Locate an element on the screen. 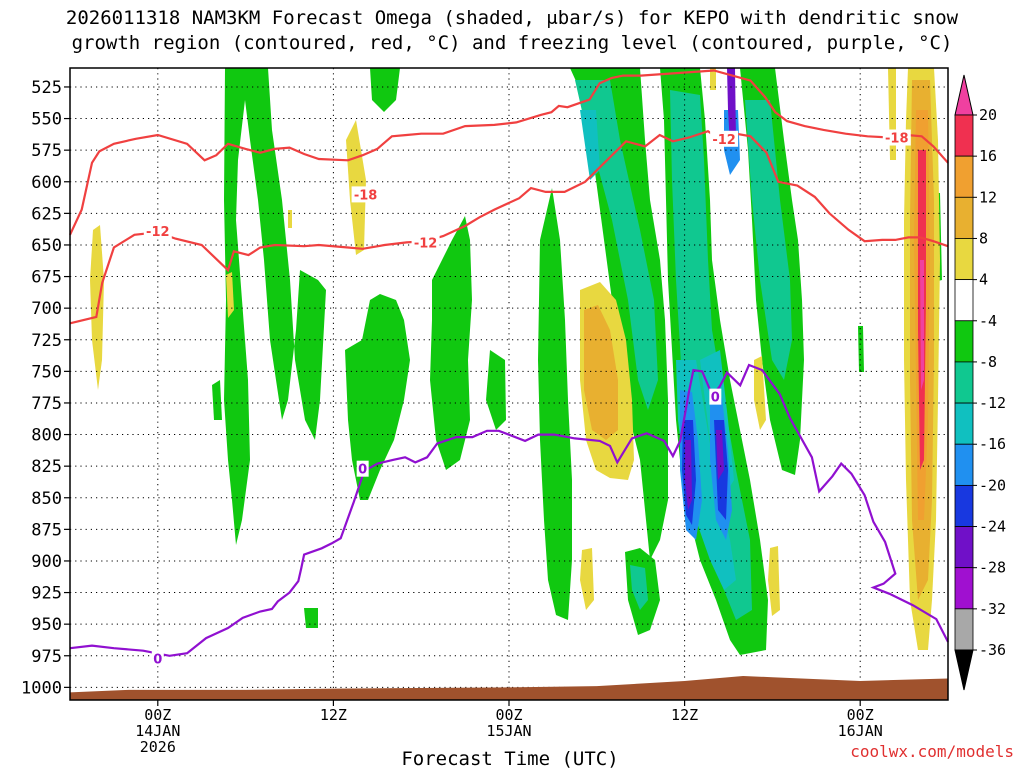 The height and width of the screenshot is (768, 1024). y-tick-label: 925 is located at coordinates (46, 594).